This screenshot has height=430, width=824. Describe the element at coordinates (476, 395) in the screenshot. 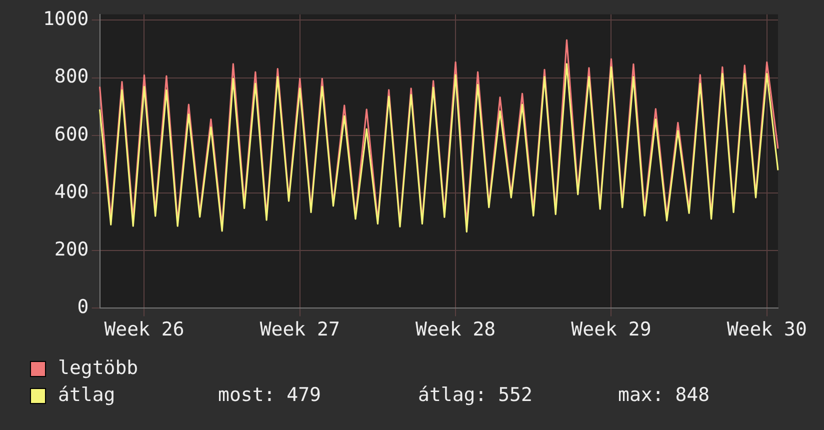

I see `text: átlag: 552` at that location.